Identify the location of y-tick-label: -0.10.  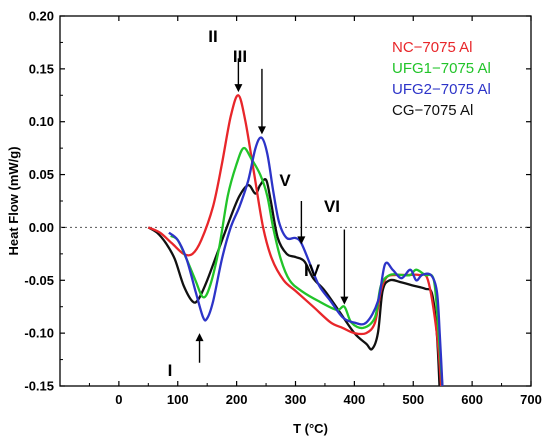
(39, 333).